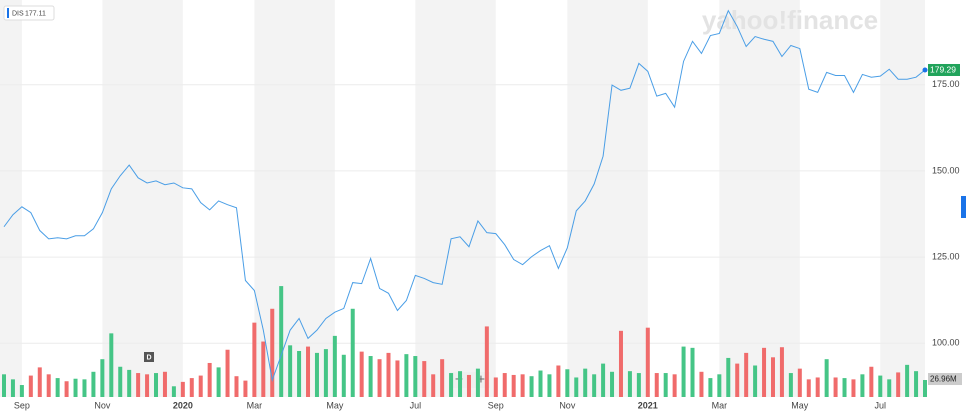  Describe the element at coordinates (22, 405) in the screenshot. I see `x-tick-label: Sep` at that location.